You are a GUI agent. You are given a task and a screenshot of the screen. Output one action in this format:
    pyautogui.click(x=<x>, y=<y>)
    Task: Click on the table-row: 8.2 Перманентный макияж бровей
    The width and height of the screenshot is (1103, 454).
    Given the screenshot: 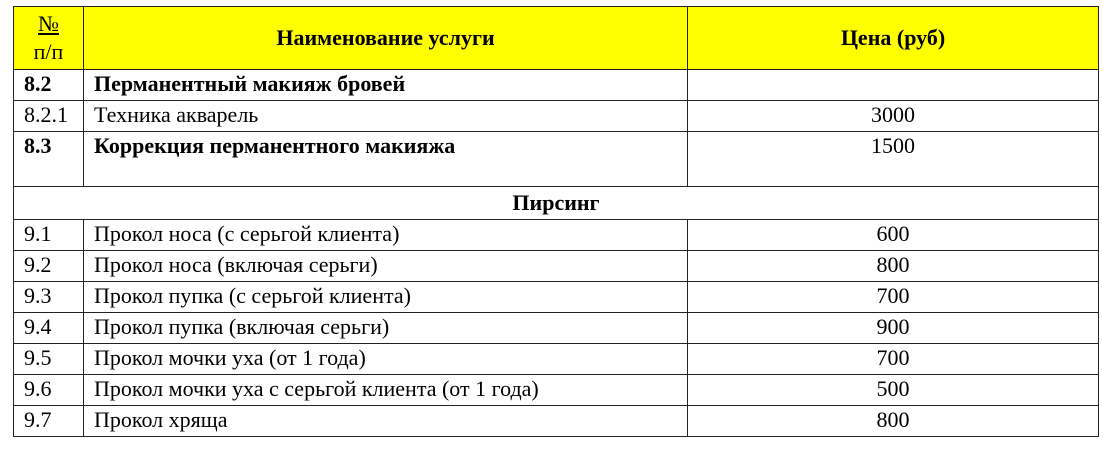 What is the action you would take?
    pyautogui.click(x=556, y=85)
    